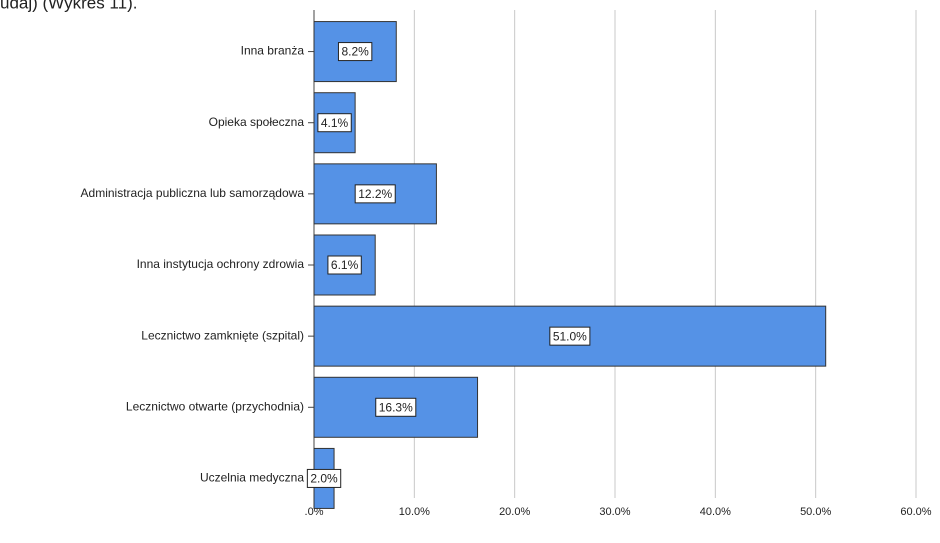 This screenshot has height=543, width=940. Describe the element at coordinates (257, 122) in the screenshot. I see `y-tick-label: Opieka społeczna` at that location.